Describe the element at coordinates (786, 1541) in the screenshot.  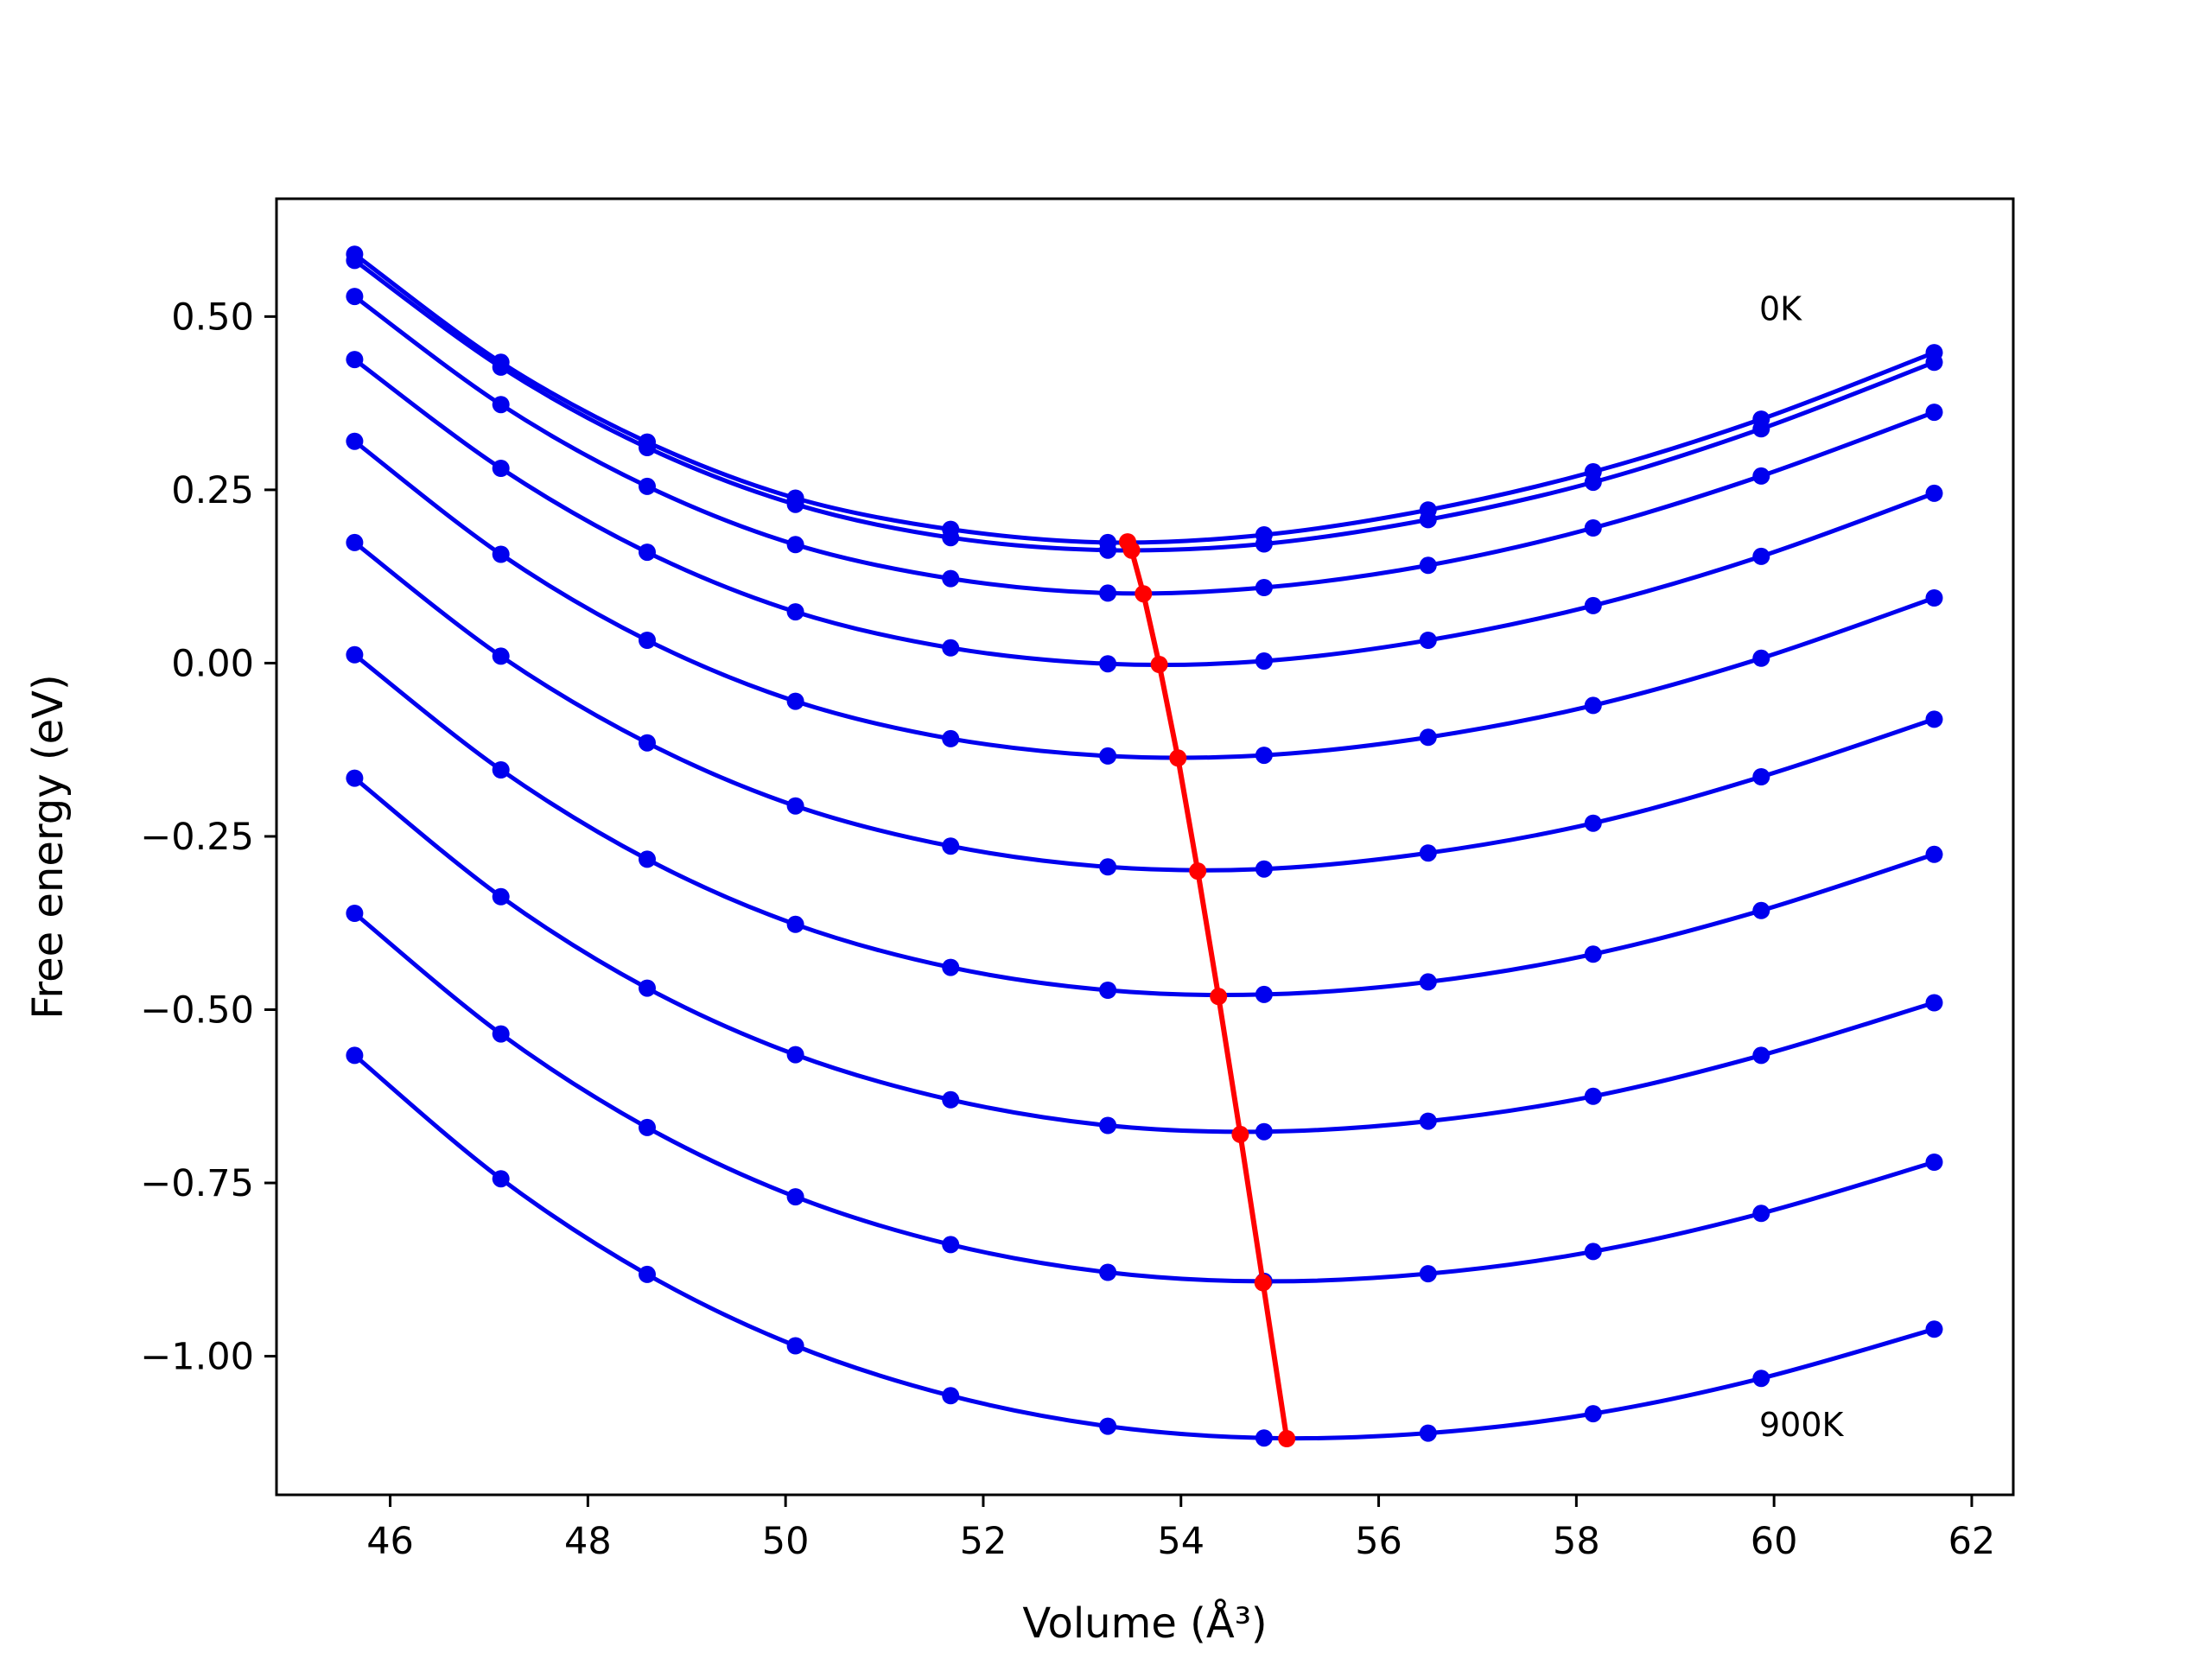
I see `x-tick-label-2: 50` at that location.